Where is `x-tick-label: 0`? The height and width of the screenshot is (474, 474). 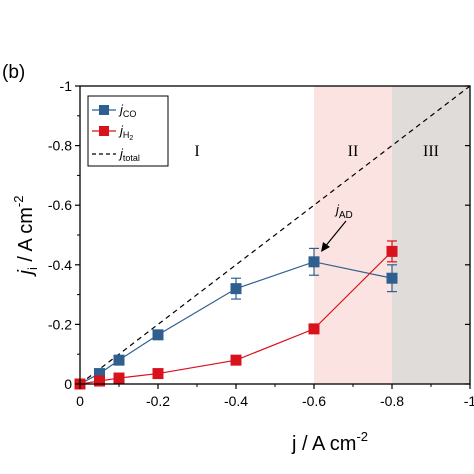
x-tick-label: 0 is located at coordinates (80, 401).